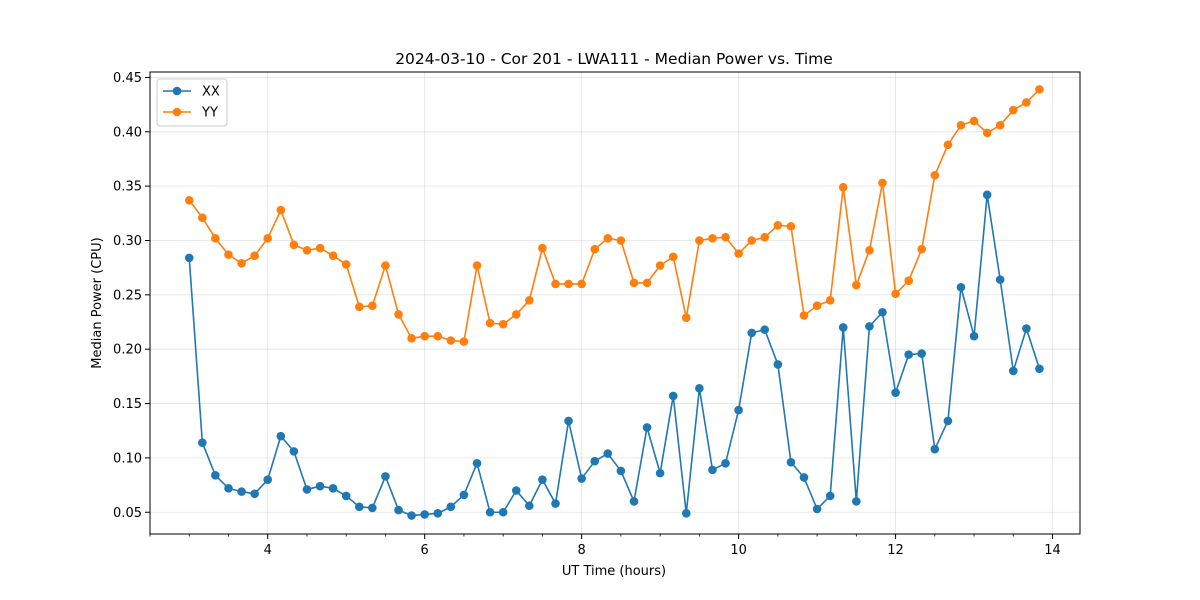 The width and height of the screenshot is (1200, 600). What do you see at coordinates (127, 513) in the screenshot?
I see `y-tick-label: 0.05` at bounding box center [127, 513].